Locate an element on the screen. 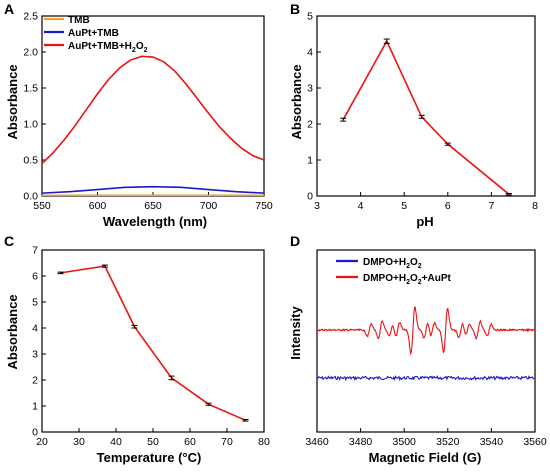 The image size is (550, 472). legend-label-aupt-tmb: AuPt+TMB is located at coordinates (93, 33).